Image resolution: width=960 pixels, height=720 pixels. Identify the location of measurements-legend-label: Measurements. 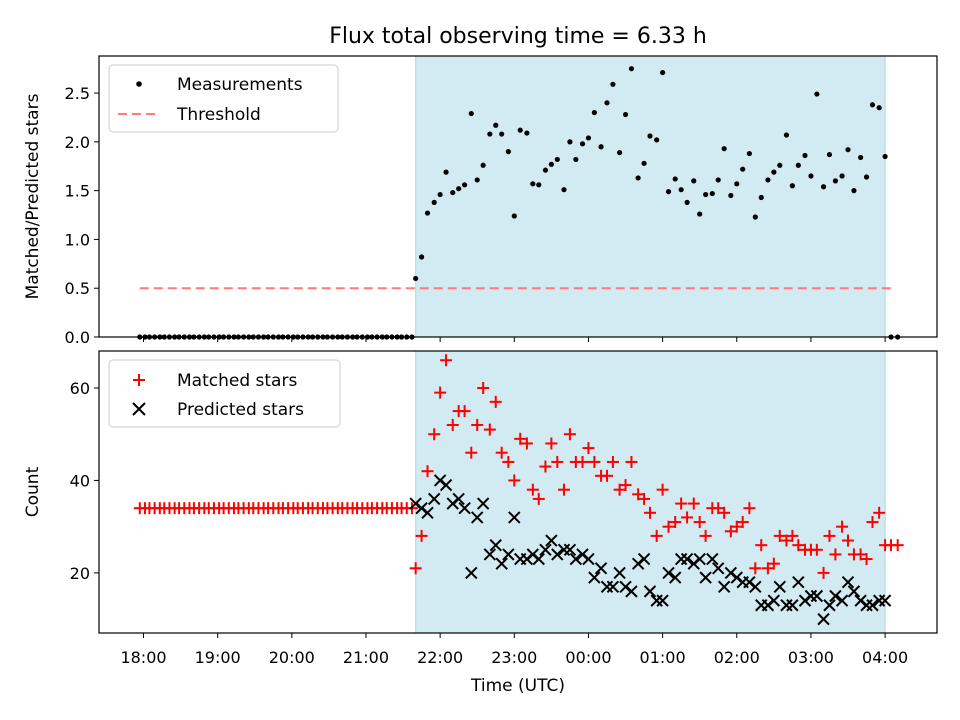
(240, 85).